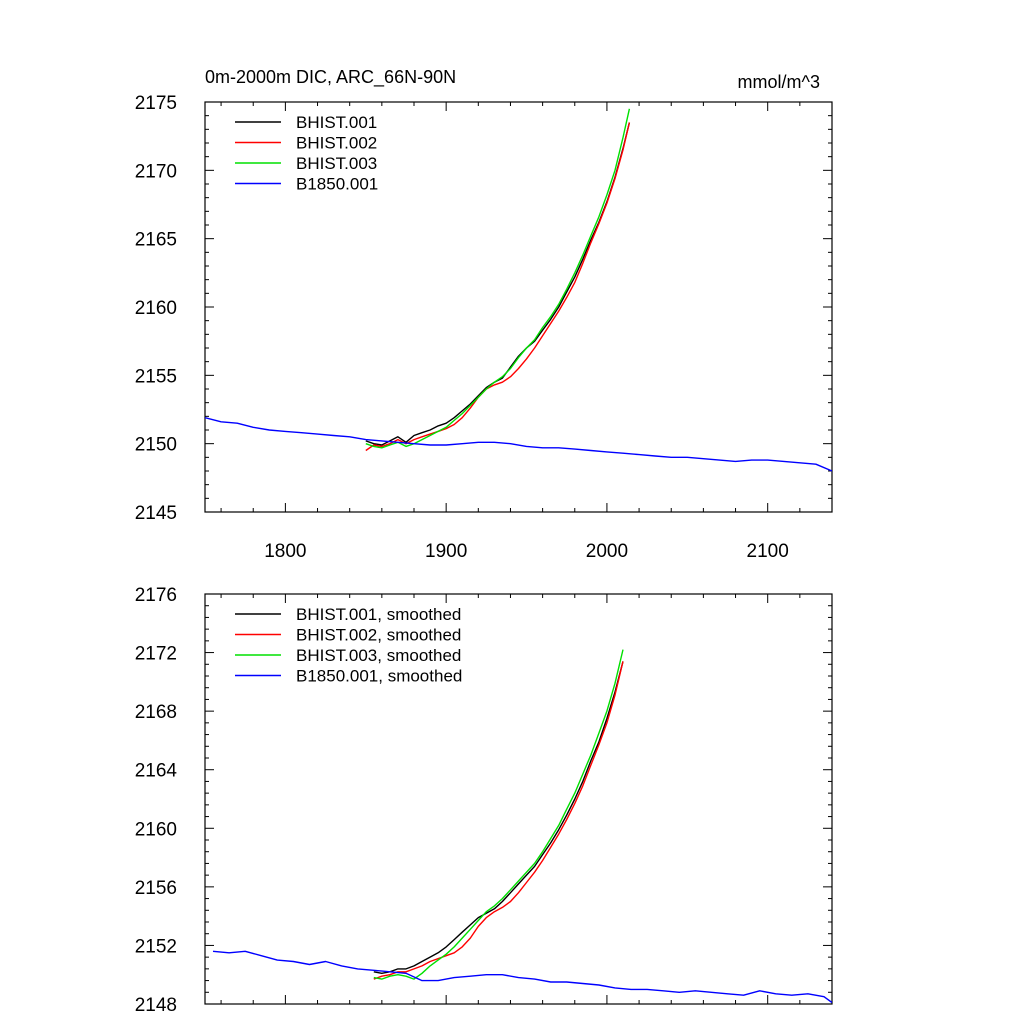 The image size is (1024, 1029). What do you see at coordinates (156, 888) in the screenshot?
I see `y-tick-label: 2156` at bounding box center [156, 888].